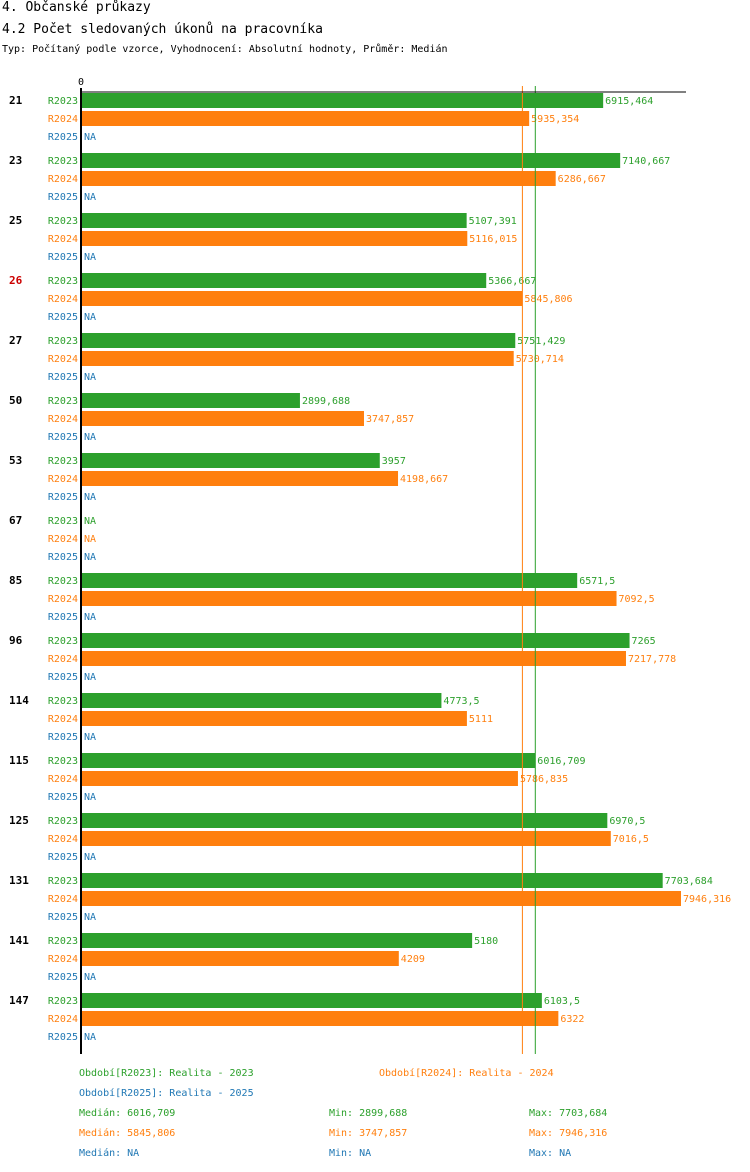 This screenshot has height=1172, width=750. What do you see at coordinates (561, 761) in the screenshot?
I see `data-label: 6016,709` at bounding box center [561, 761].